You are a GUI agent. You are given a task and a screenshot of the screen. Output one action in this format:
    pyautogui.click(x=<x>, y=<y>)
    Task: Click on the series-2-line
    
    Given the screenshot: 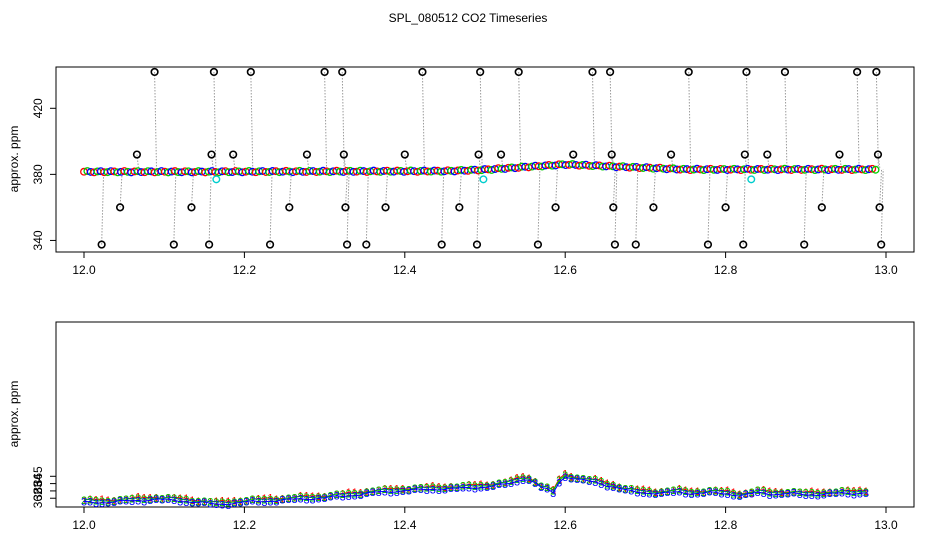 What is the action you would take?
    pyautogui.click(x=475, y=489)
    